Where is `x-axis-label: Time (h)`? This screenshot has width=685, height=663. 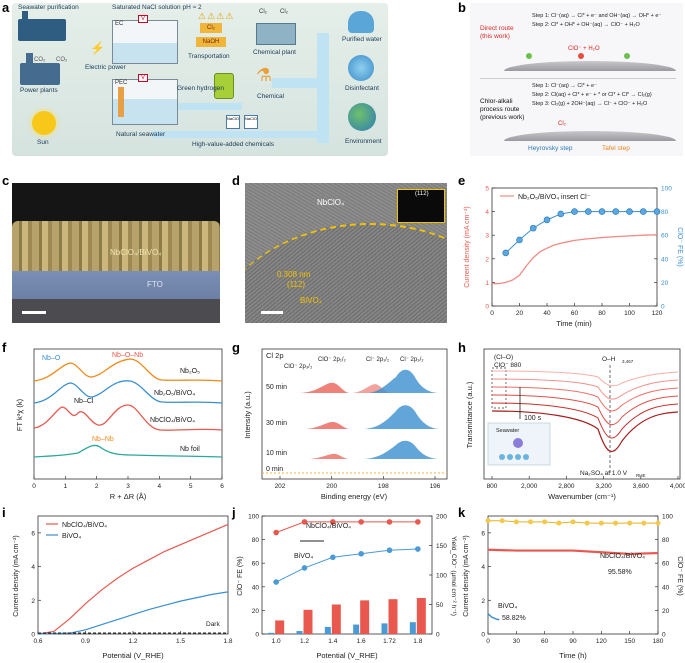 x-axis-label: Time (h) is located at coordinates (573, 655).